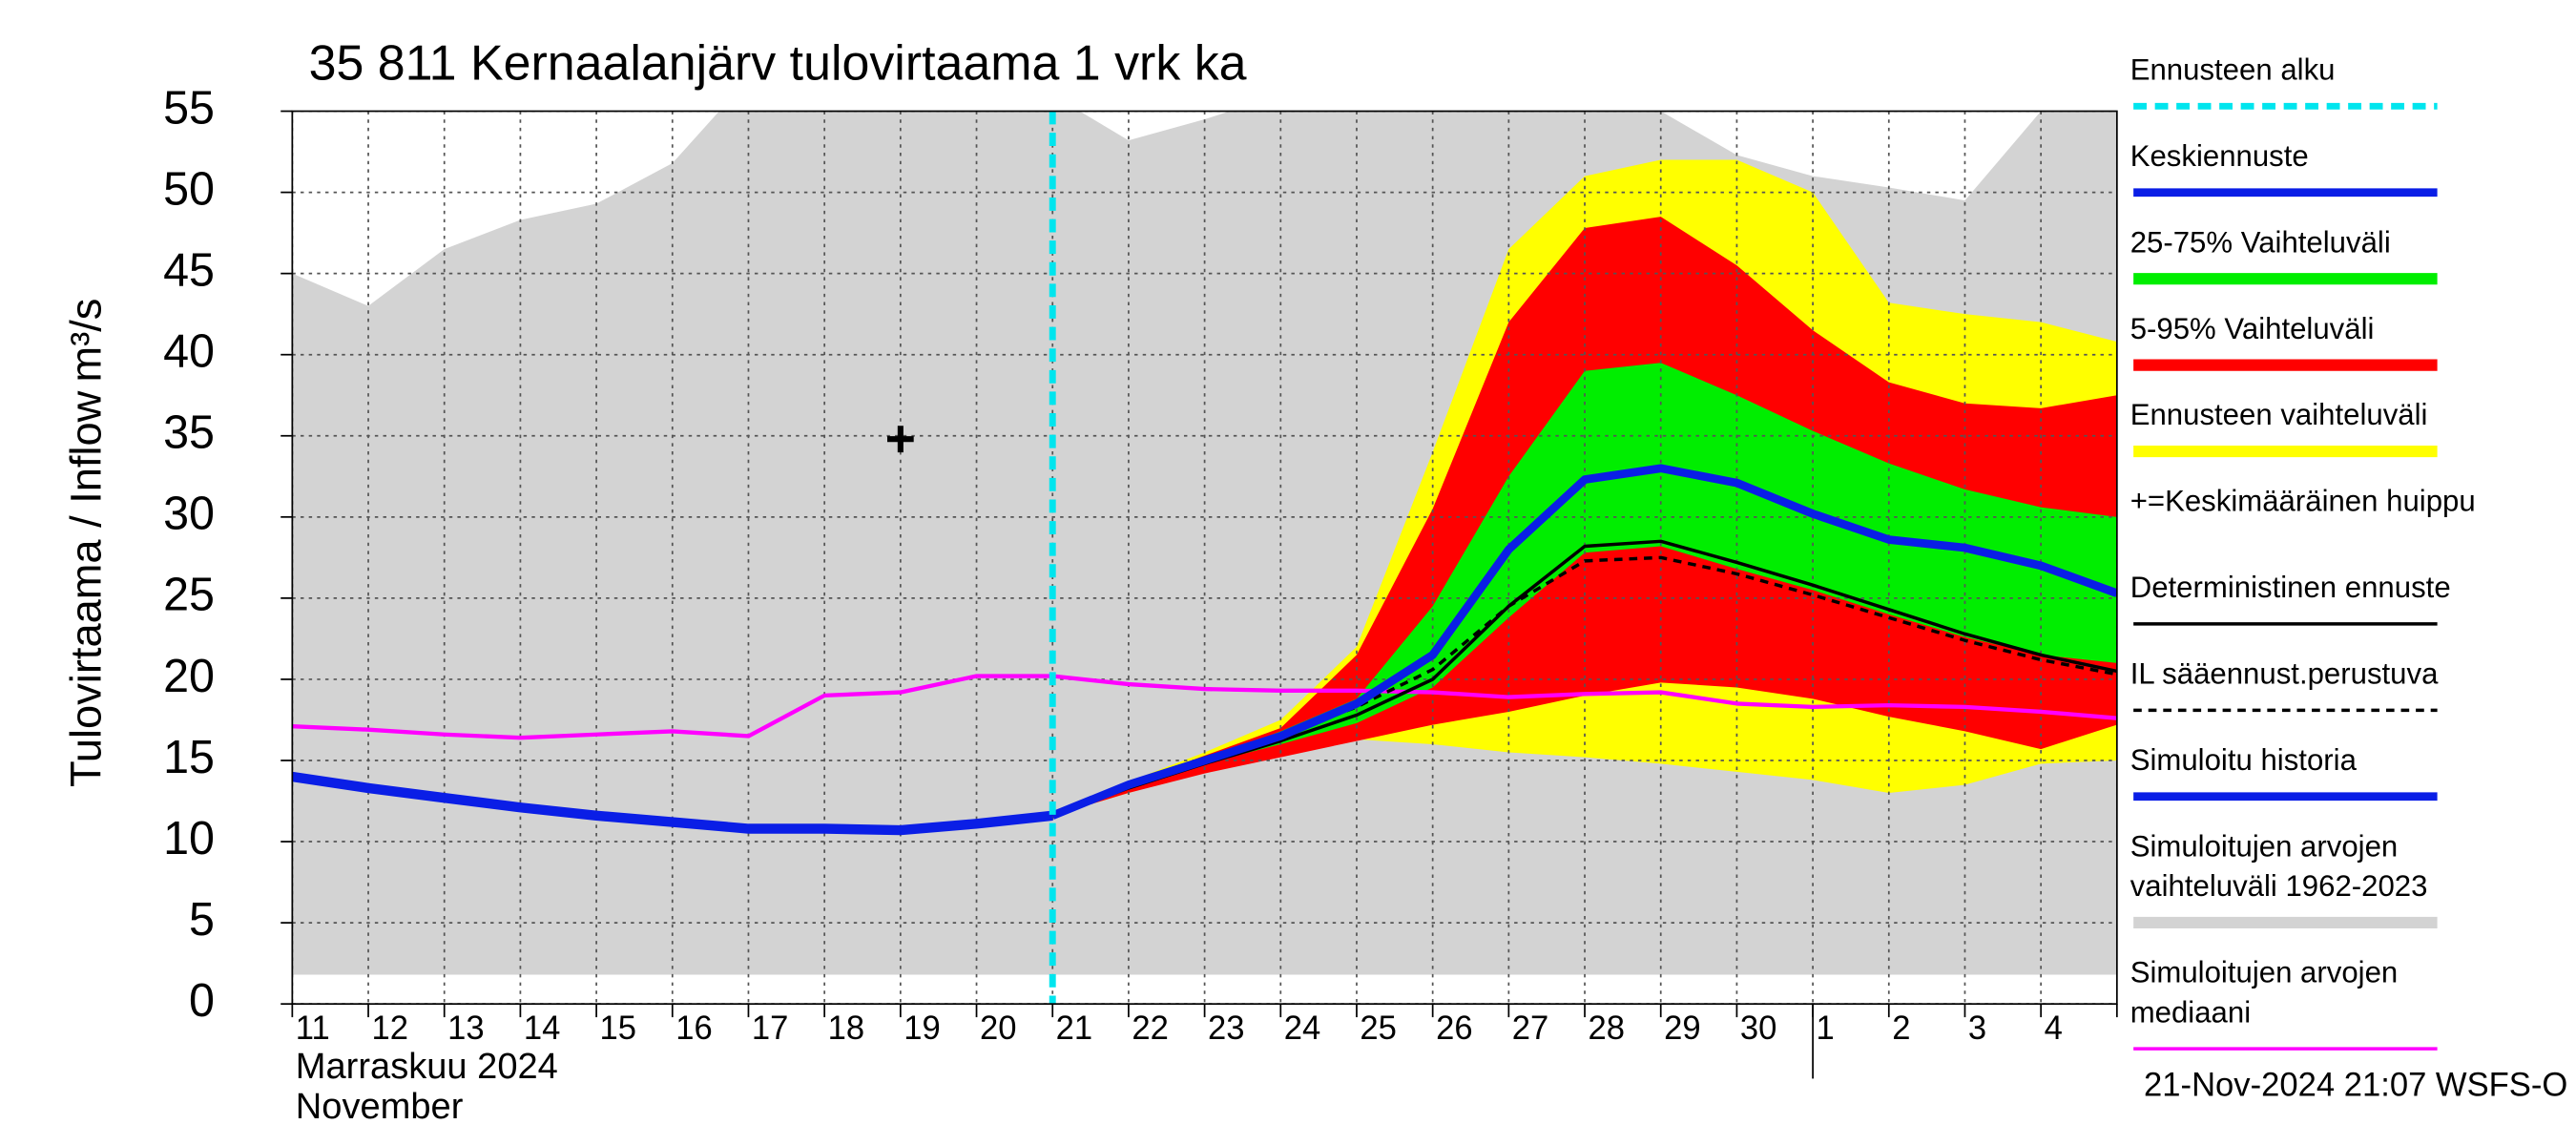  What do you see at coordinates (922, 1029) in the screenshot?
I see `x-tick-label: 19` at bounding box center [922, 1029].